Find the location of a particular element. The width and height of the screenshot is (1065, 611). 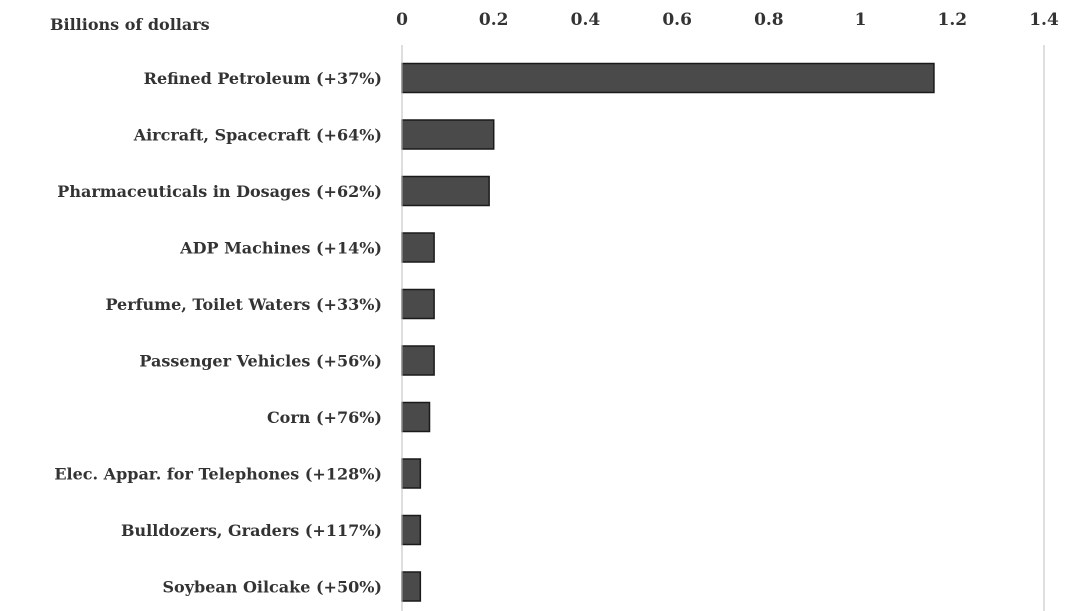

x-tick-label: 0.4 is located at coordinates (586, 20).